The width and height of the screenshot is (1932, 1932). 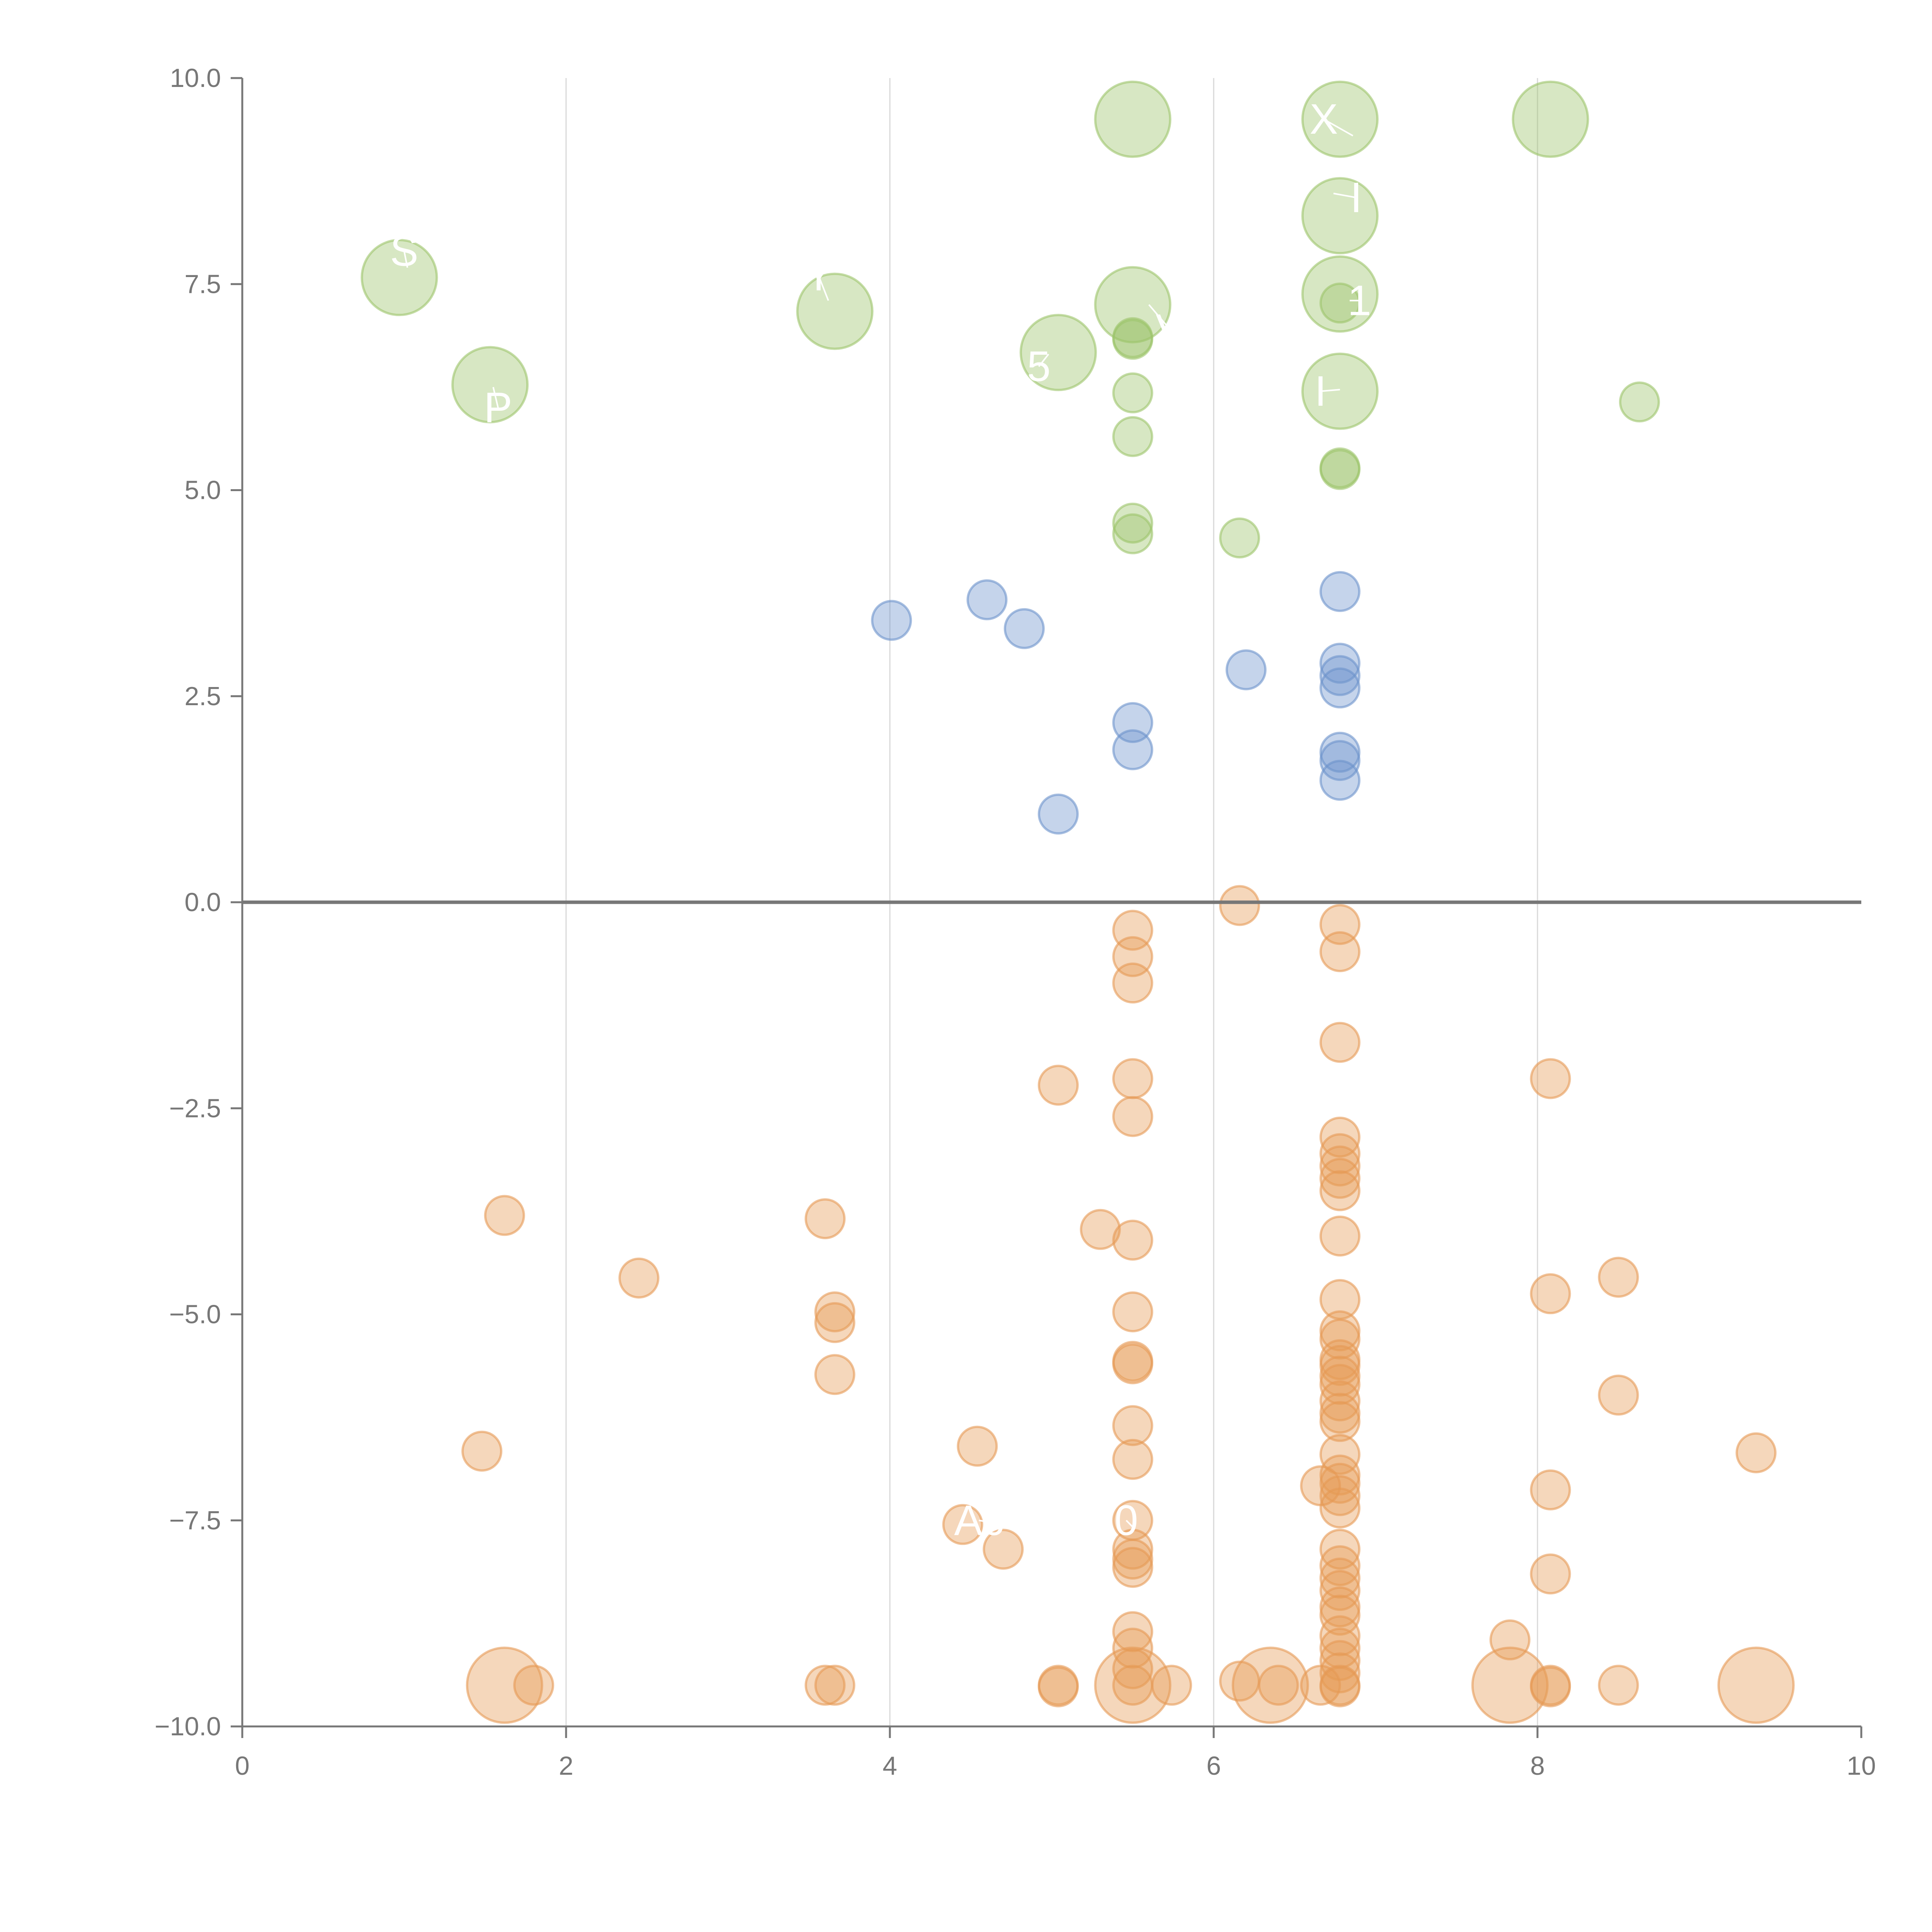 What do you see at coordinates (1170, 330) in the screenshot?
I see `point-label: V` at bounding box center [1170, 330].